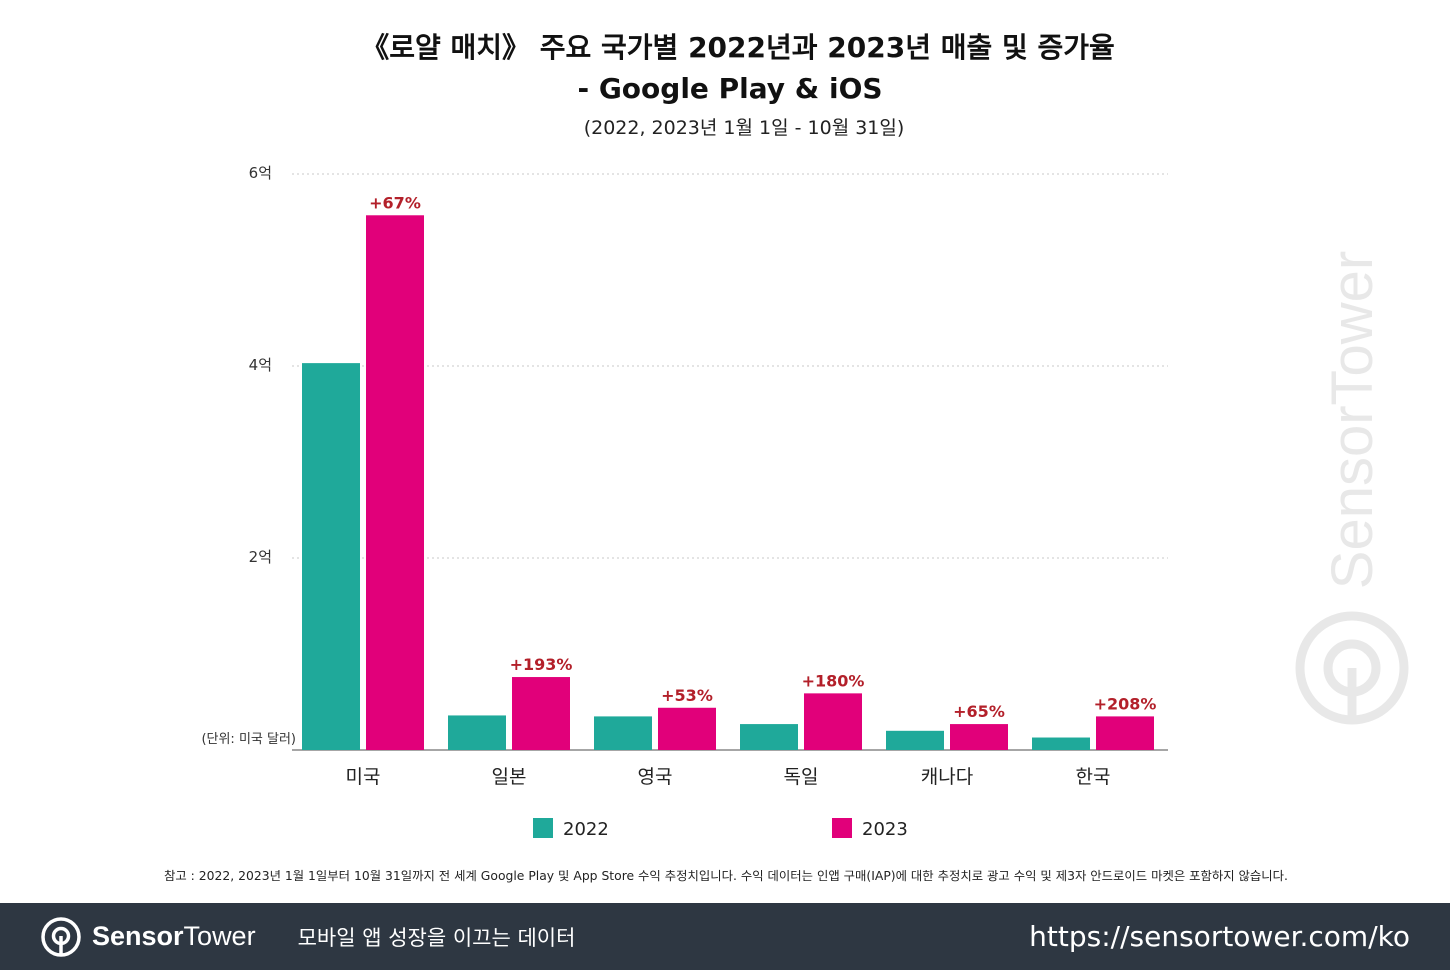 Image resolution: width=1450 pixels, height=970 pixels. Describe the element at coordinates (260, 173) in the screenshot. I see `y-tick-label: 6억` at that location.